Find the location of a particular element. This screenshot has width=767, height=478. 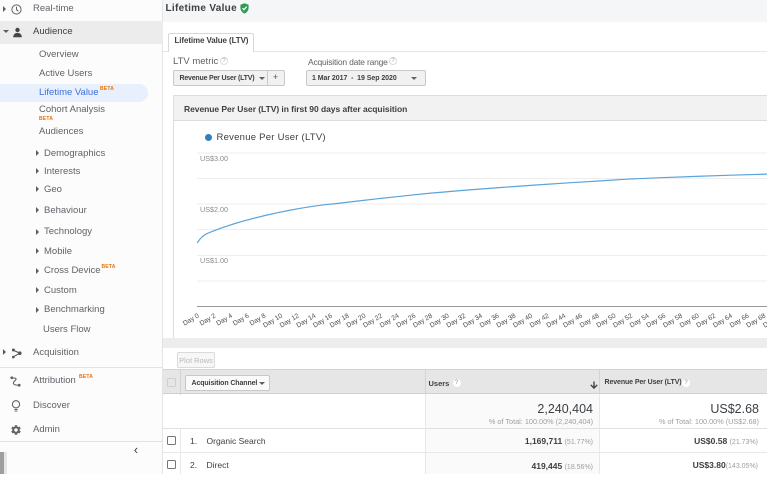

svg-text: Day 6 is located at coordinates (241, 319).